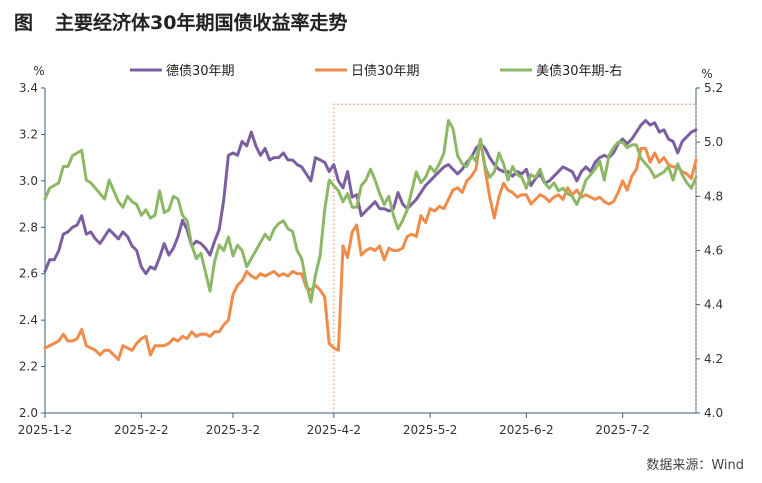  I want to click on left-tick-label: 2.8, so click(28, 227).